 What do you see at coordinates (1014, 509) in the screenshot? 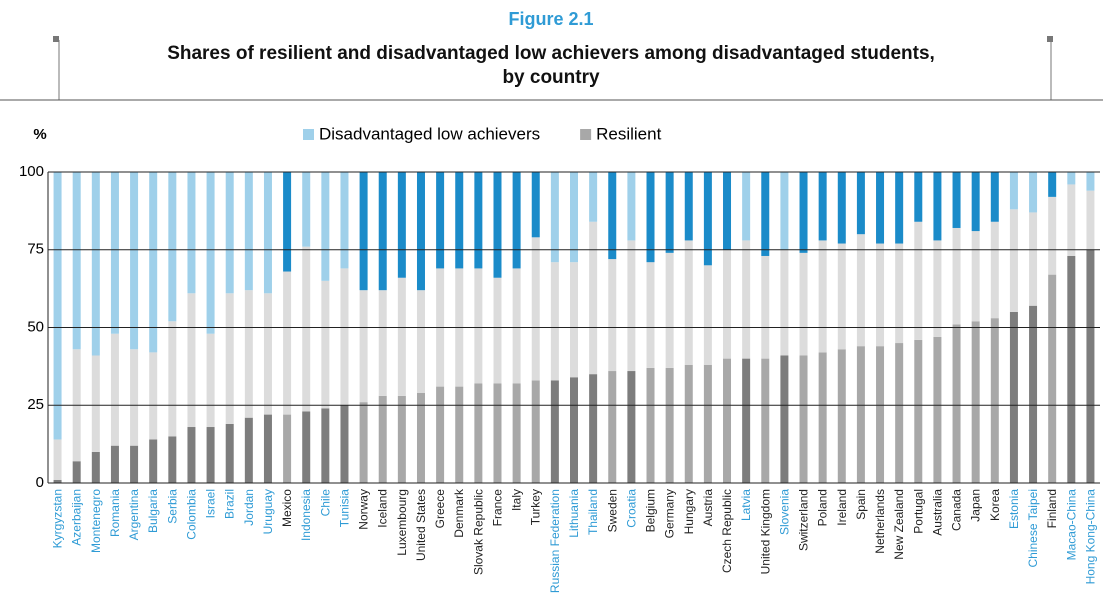
I see `x-tick-label: Estonia` at bounding box center [1014, 509].